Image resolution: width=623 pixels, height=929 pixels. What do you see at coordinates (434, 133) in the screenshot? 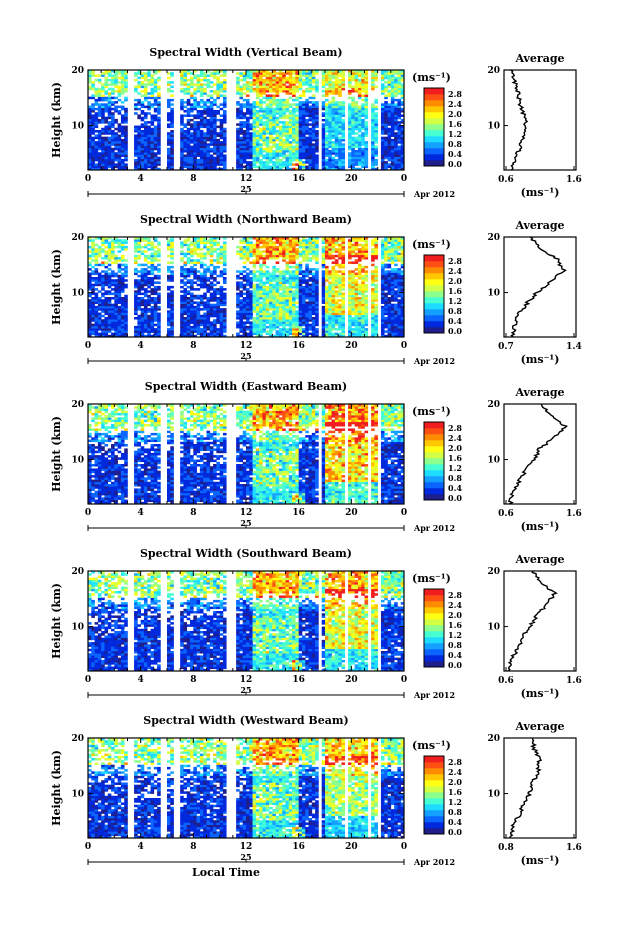
I see `colorbar-swatch` at bounding box center [434, 133].